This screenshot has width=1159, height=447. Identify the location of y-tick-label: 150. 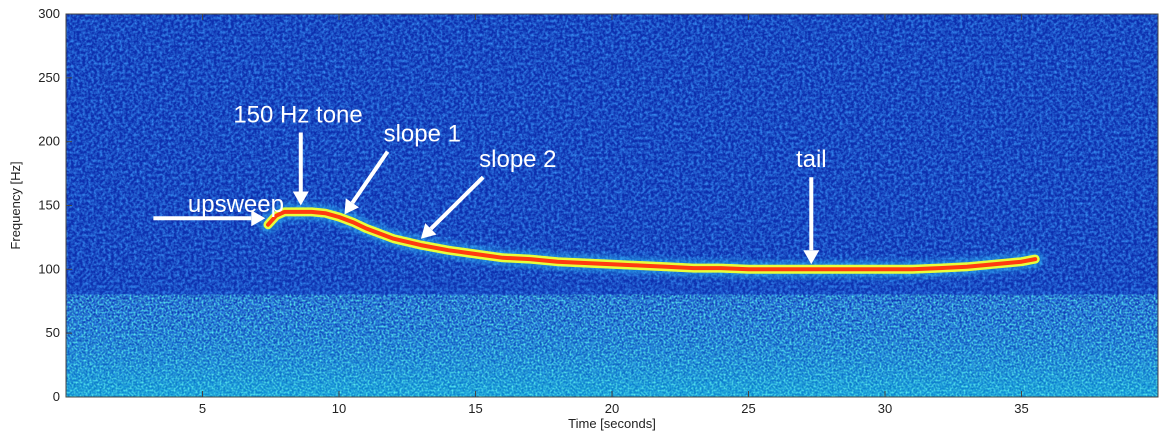
(49, 205).